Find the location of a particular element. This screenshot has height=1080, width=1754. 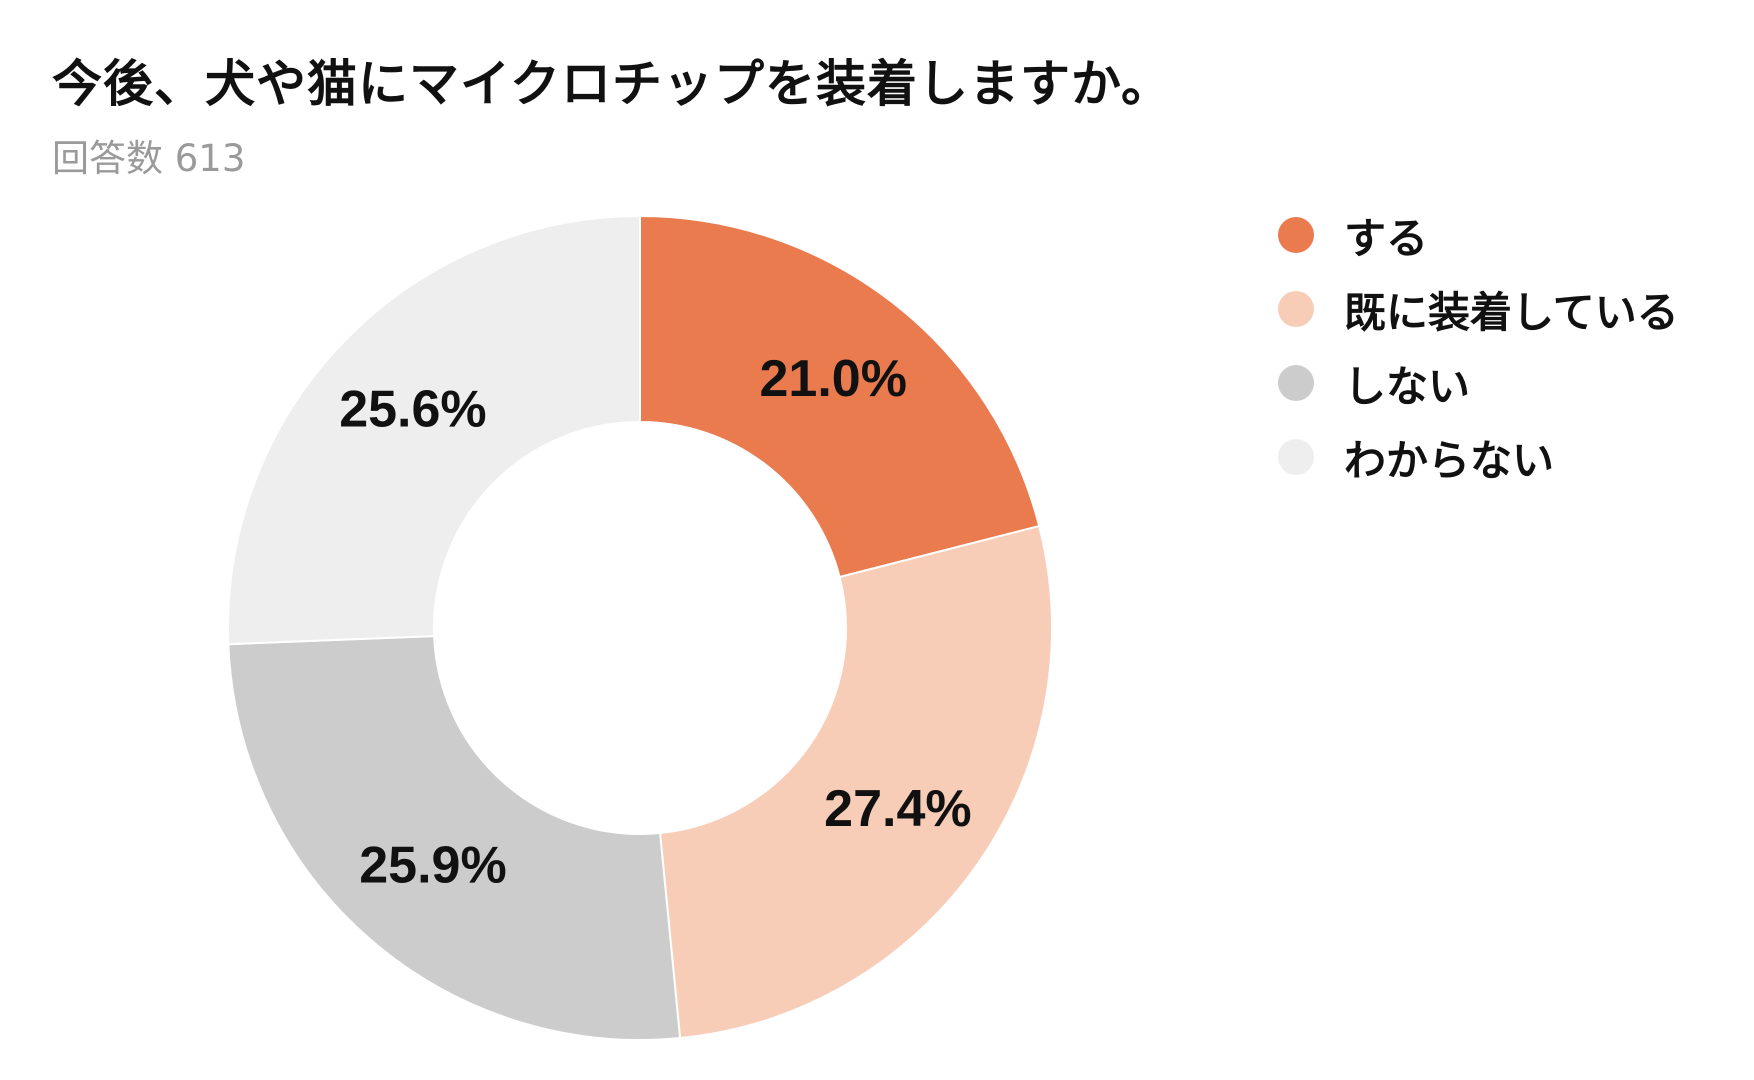

legend-label: しない is located at coordinates (1407, 386).